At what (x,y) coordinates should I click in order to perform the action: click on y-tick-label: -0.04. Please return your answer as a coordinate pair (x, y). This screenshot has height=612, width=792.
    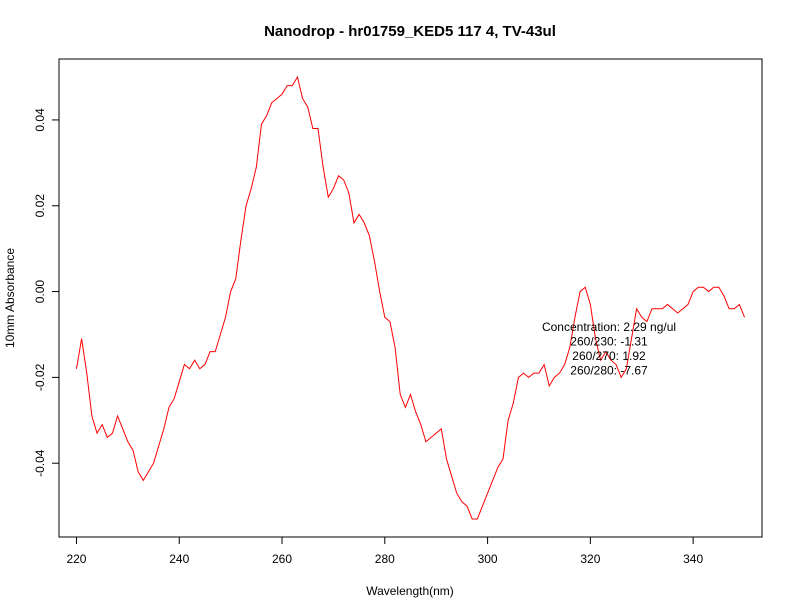
    Looking at the image, I should click on (40, 463).